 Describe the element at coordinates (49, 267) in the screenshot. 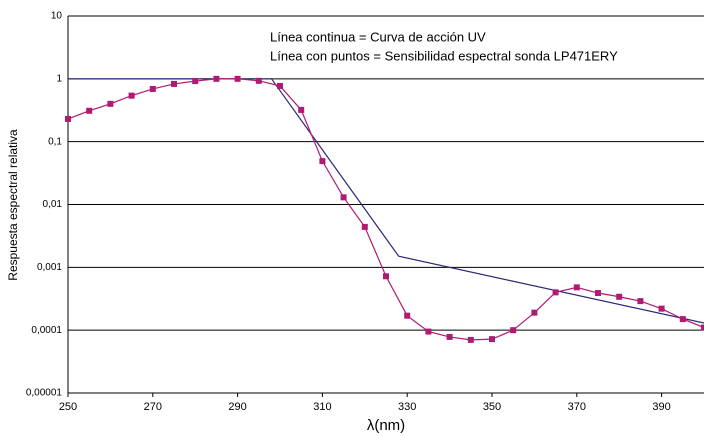

I see `y-tick-label: 0,001` at that location.